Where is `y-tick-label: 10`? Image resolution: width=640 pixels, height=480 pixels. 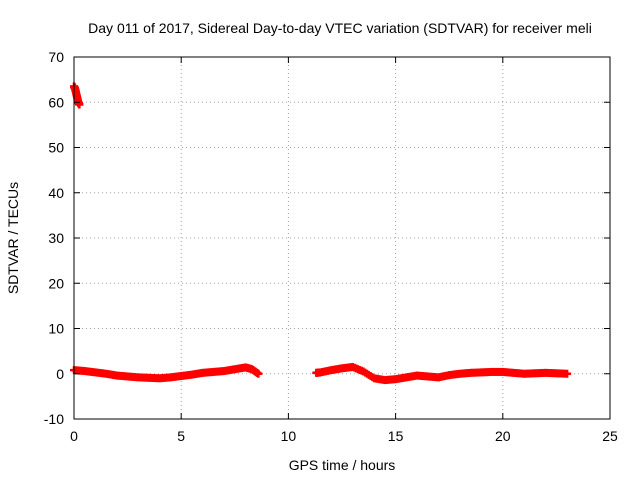 y-tick-label: 10 is located at coordinates (56, 329).